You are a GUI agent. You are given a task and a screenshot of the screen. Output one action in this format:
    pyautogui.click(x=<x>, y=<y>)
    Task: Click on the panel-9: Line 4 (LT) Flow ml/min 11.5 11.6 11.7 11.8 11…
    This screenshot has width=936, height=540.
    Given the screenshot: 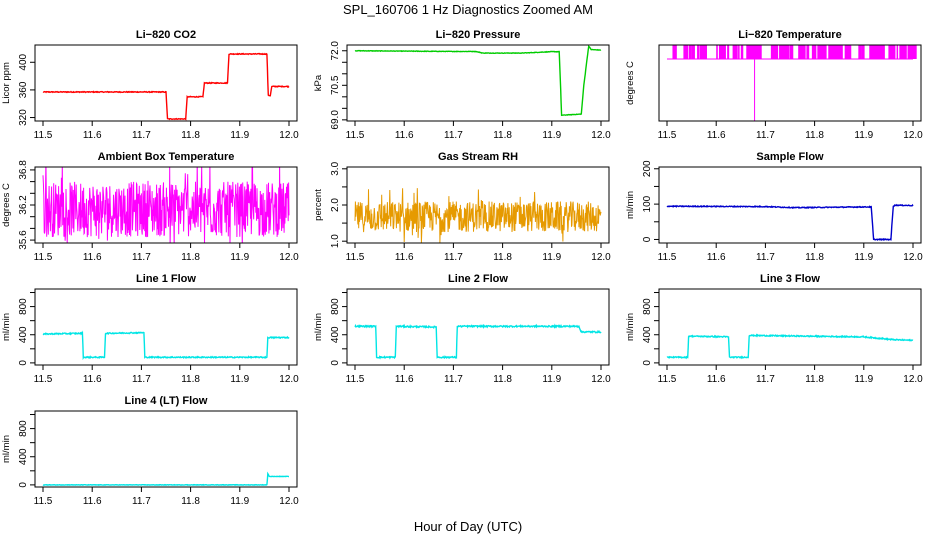 What is the action you would take?
    pyautogui.click(x=150, y=451)
    